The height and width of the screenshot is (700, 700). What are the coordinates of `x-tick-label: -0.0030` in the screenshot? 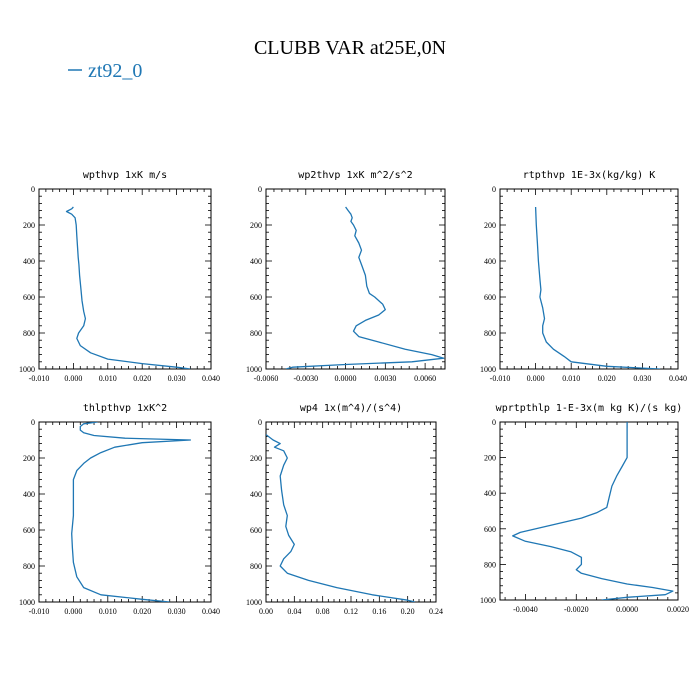 It's located at (305, 378).